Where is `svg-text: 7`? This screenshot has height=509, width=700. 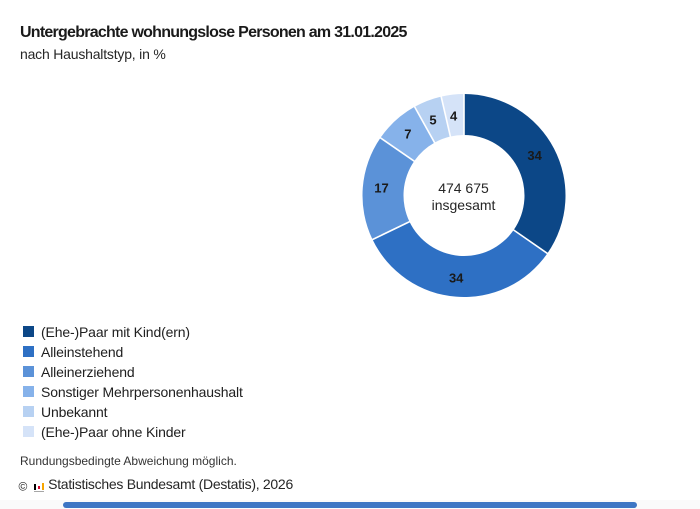 svg-text: 7 is located at coordinates (407, 134).